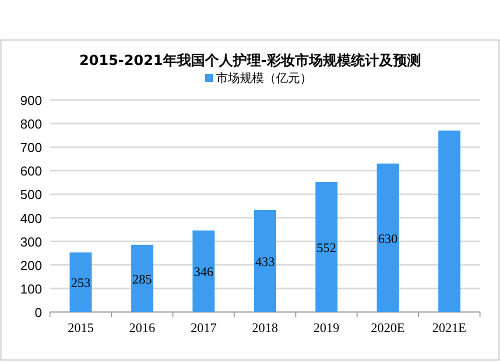 The image size is (500, 362). What do you see at coordinates (38, 312) in the screenshot?
I see `y-tick-label: 0` at bounding box center [38, 312].